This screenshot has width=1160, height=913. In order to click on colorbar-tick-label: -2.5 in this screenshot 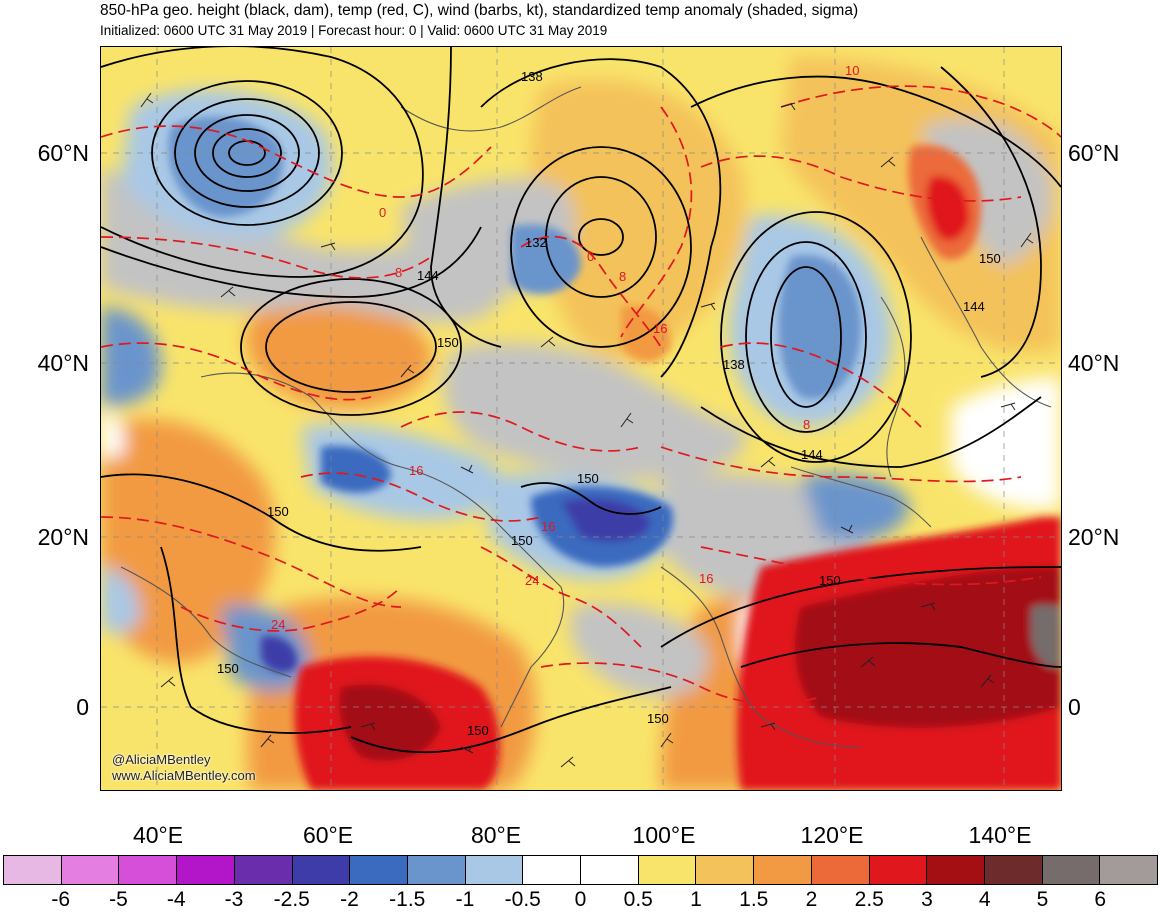, I will do `click(291, 899)`.